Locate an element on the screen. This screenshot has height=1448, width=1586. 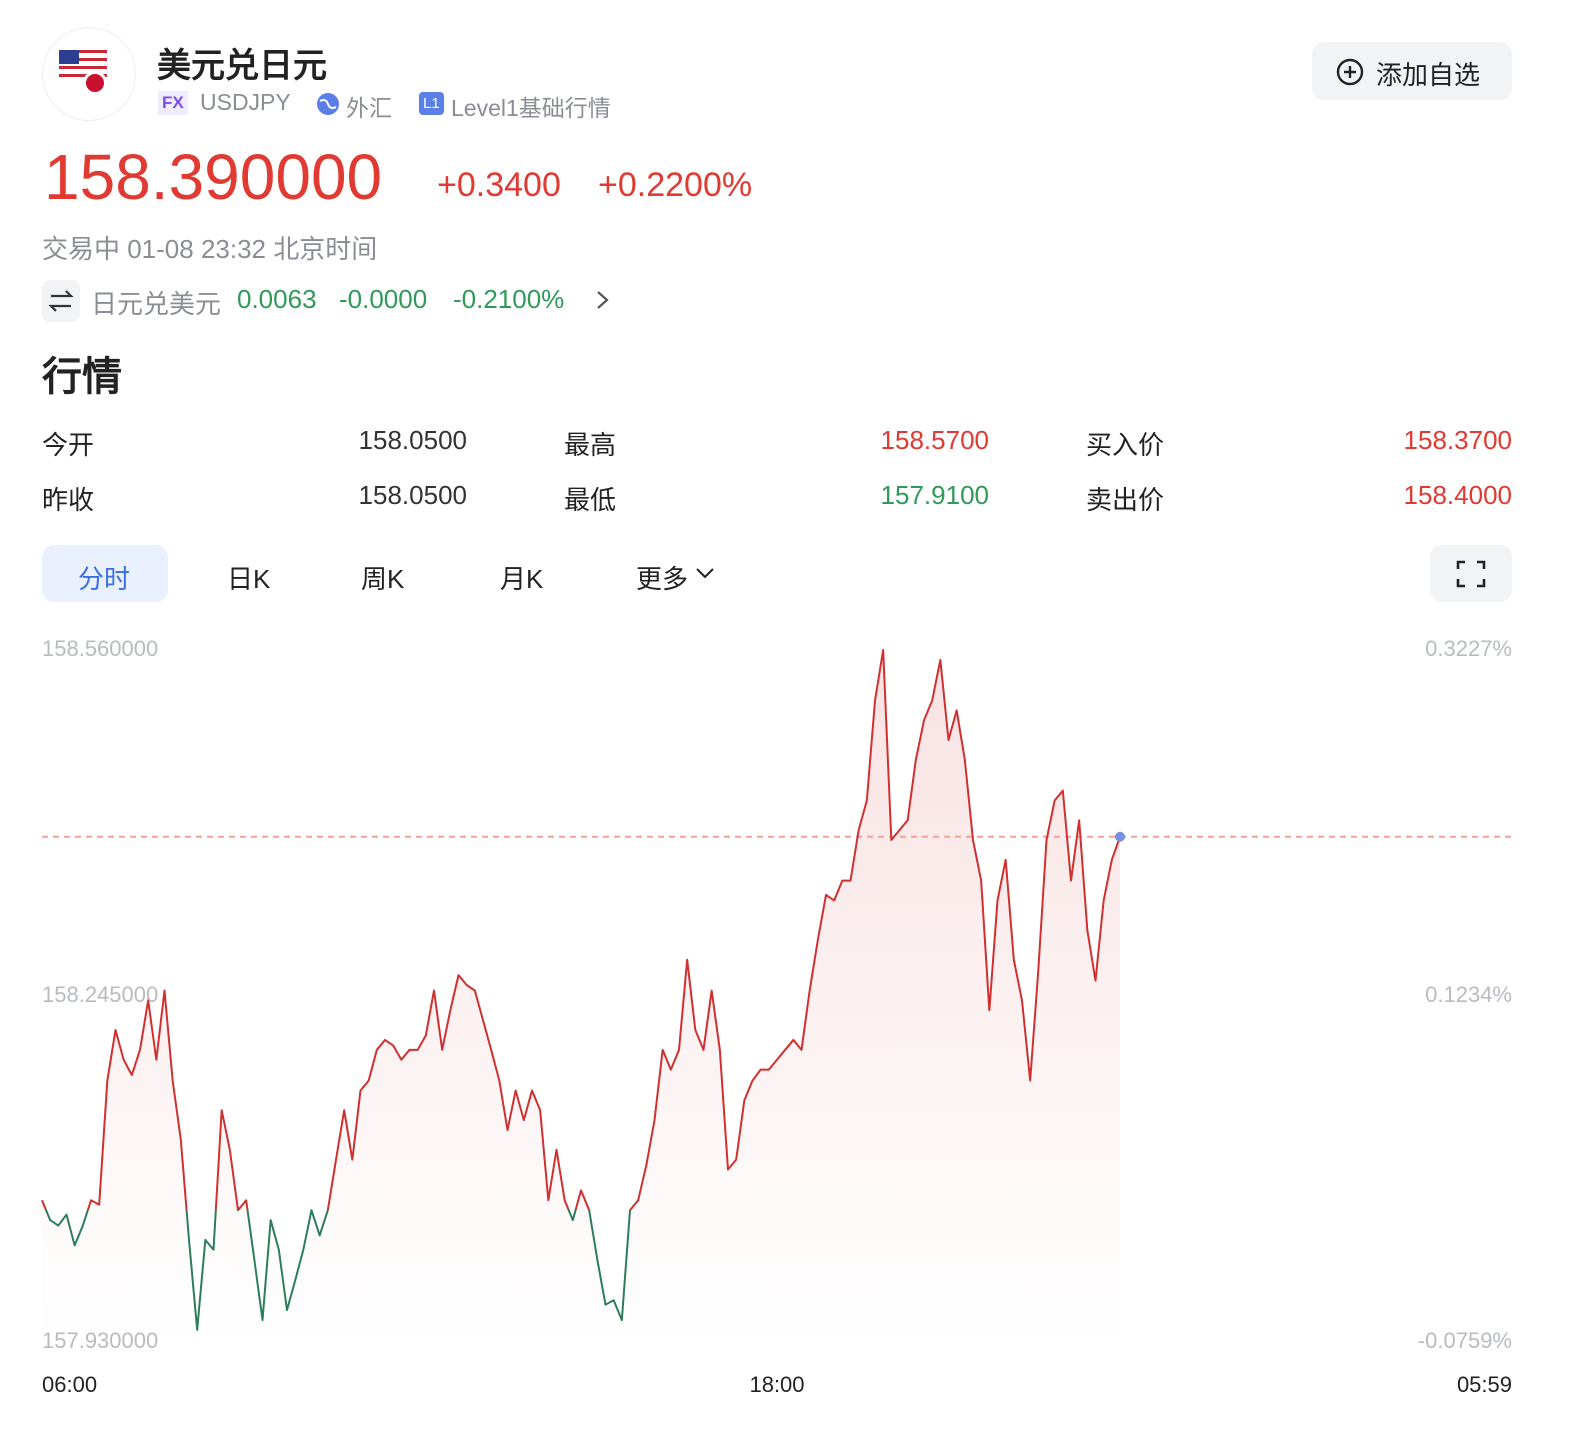
more-chevron is located at coordinates (705, 573).